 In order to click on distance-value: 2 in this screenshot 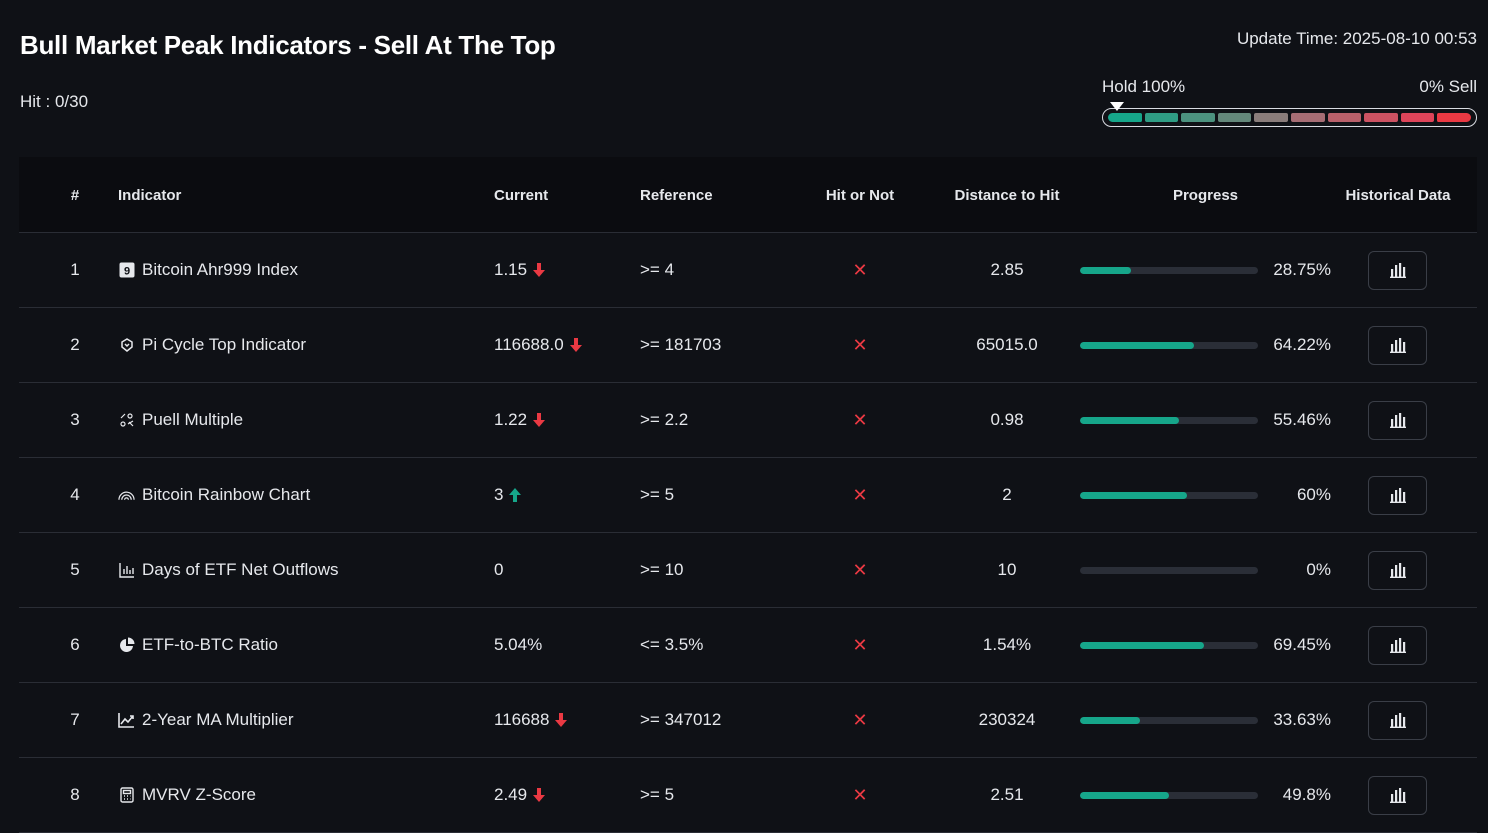, I will do `click(1007, 494)`.